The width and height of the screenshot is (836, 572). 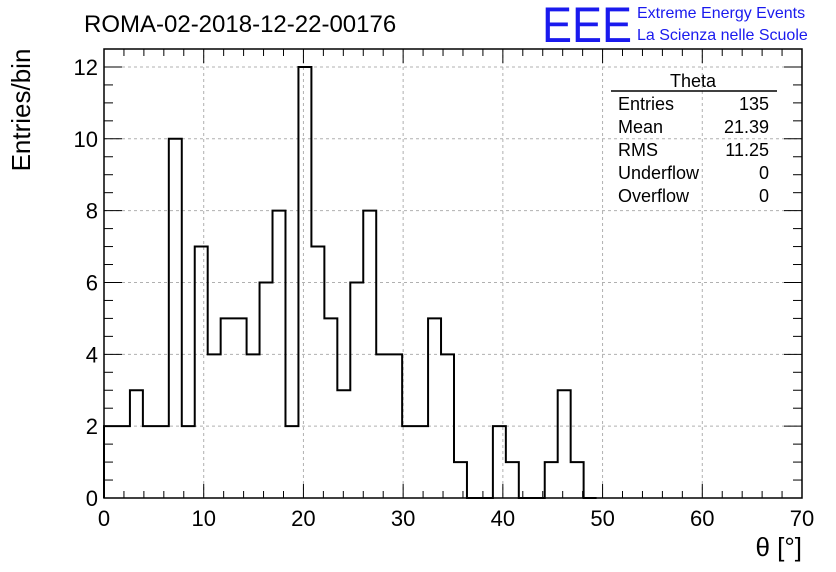 What do you see at coordinates (693, 81) in the screenshot?
I see `stats-box-title: Theta` at bounding box center [693, 81].